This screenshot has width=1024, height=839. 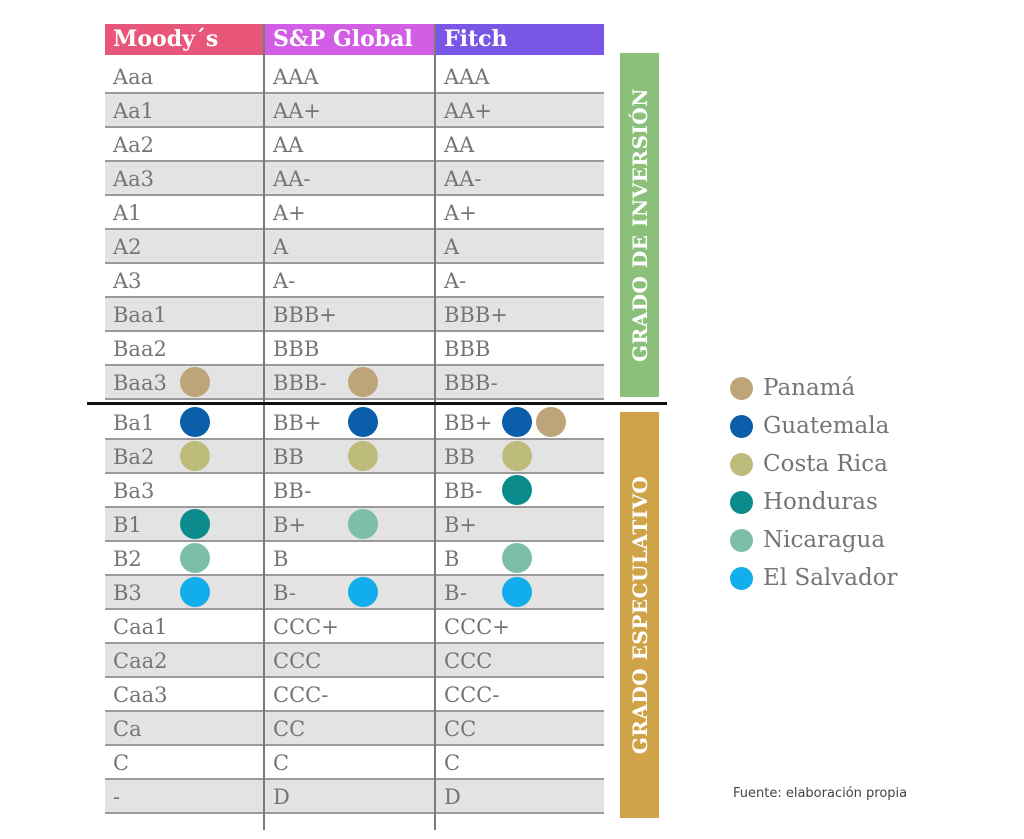 I want to click on rating-cell-moodys: -, so click(x=117, y=797).